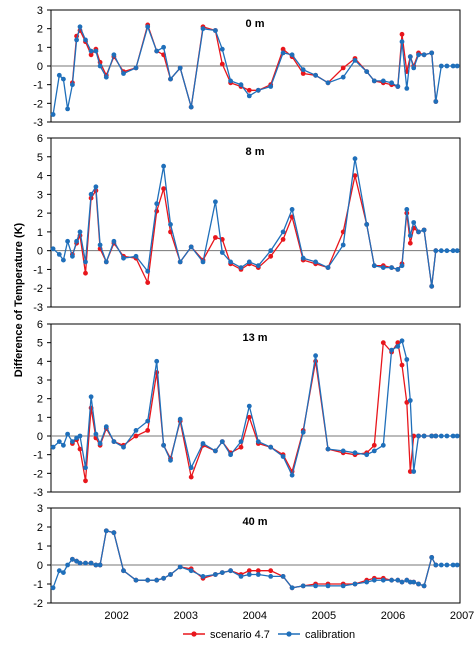 This screenshot has height=649, width=474. What do you see at coordinates (116, 616) in the screenshot?
I see `x-tick-label: 2002` at bounding box center [116, 616].